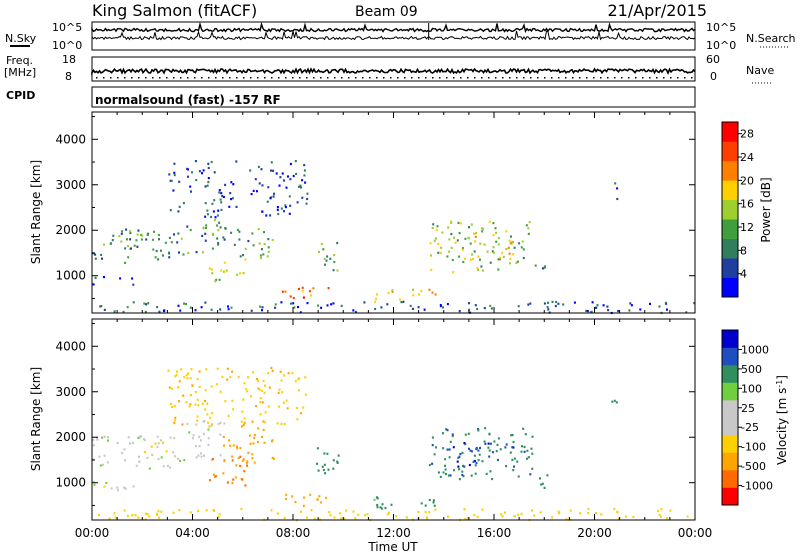 The width and height of the screenshot is (800, 554). Describe the element at coordinates (721, 27) in the screenshot. I see `noise-right-tick-top: 10^5` at that location.